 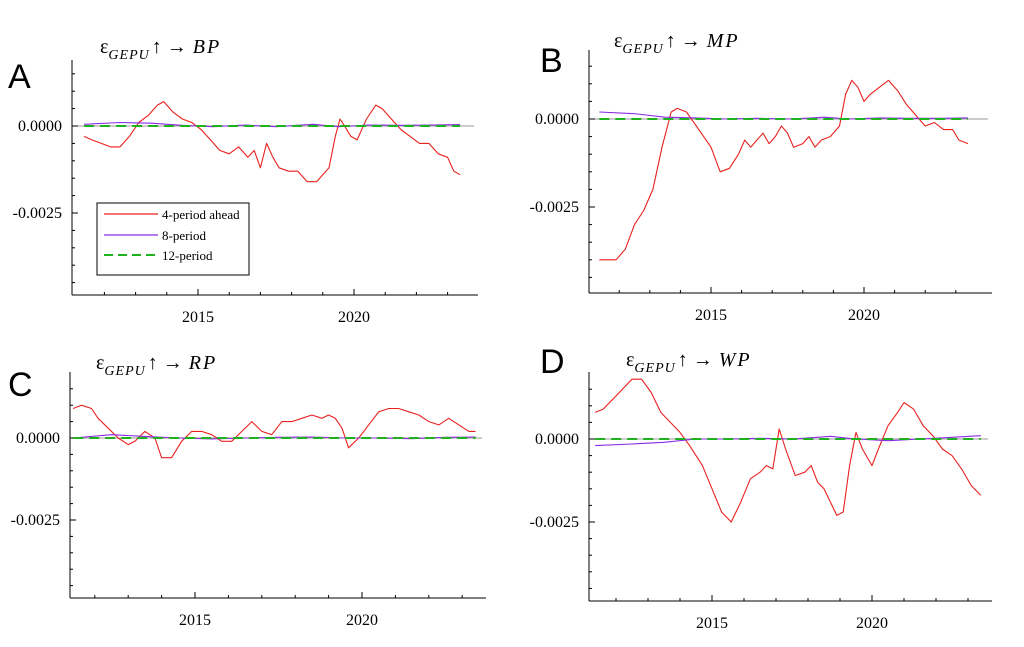 I want to click on legend-label-8-period: 8-period, so click(x=184, y=235).